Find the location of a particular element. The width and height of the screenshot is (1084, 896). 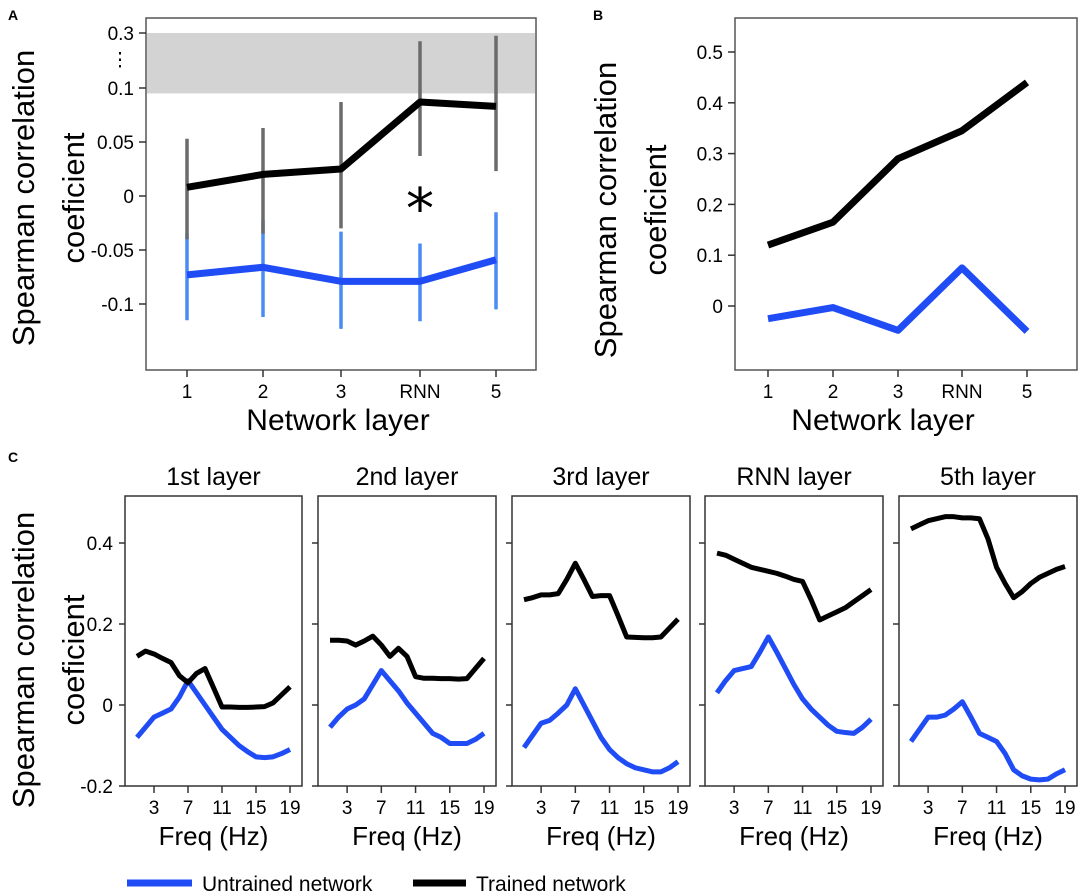

panel-c-subplot-title: 1st layer is located at coordinates (213, 477).